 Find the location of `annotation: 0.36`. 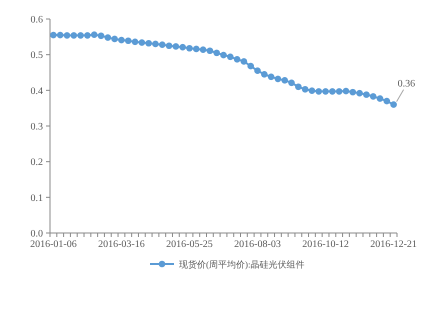

annotation: 0.36 is located at coordinates (407, 84).